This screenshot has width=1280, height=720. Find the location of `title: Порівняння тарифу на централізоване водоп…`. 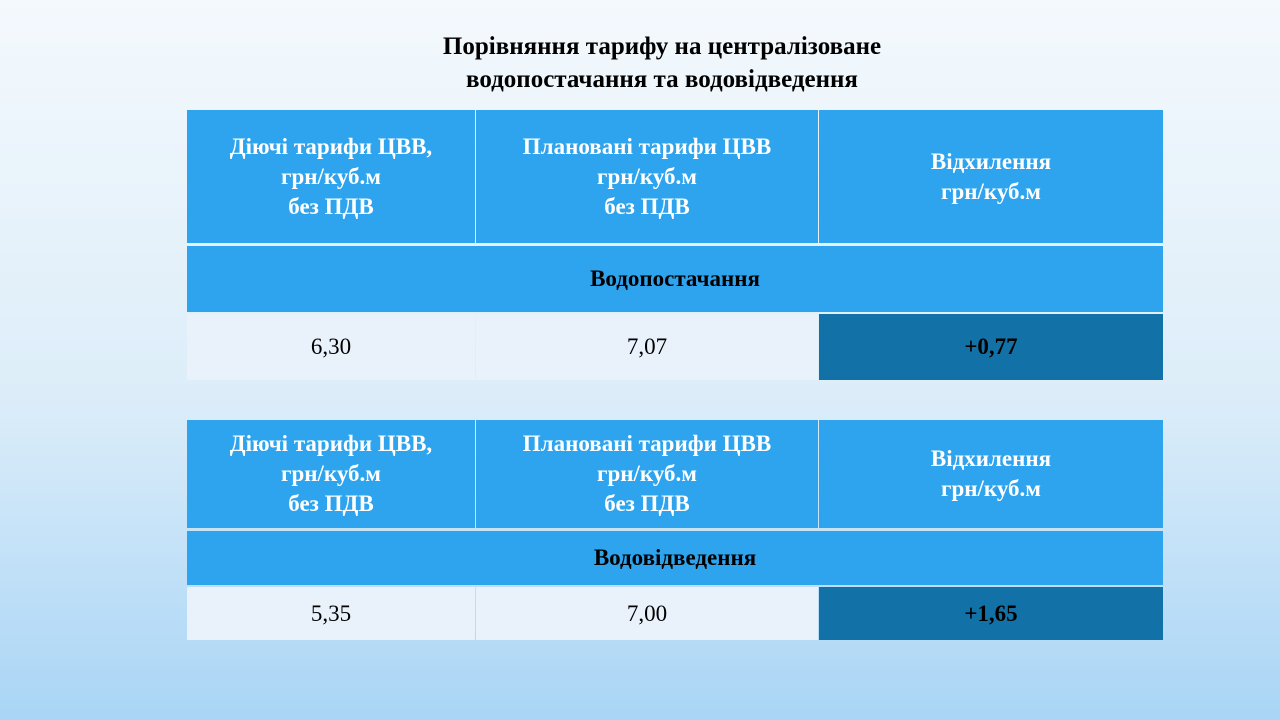

title: Порівняння тарифу на централізоване водоп… is located at coordinates (640, 63).